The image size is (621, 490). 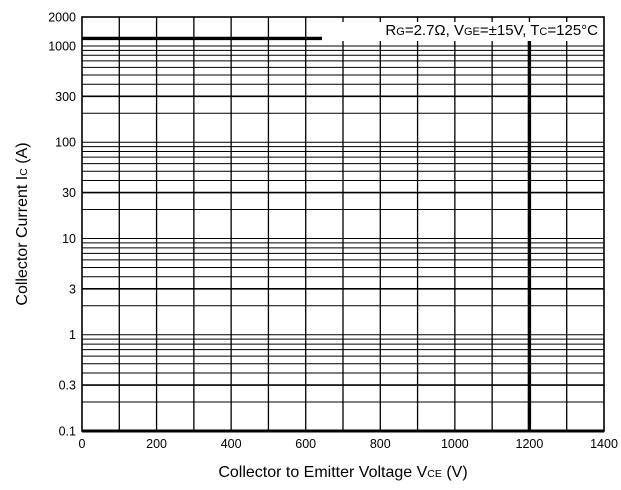 What do you see at coordinates (572, 30) in the screenshot?
I see `condition-text-part: =125°C` at bounding box center [572, 30].